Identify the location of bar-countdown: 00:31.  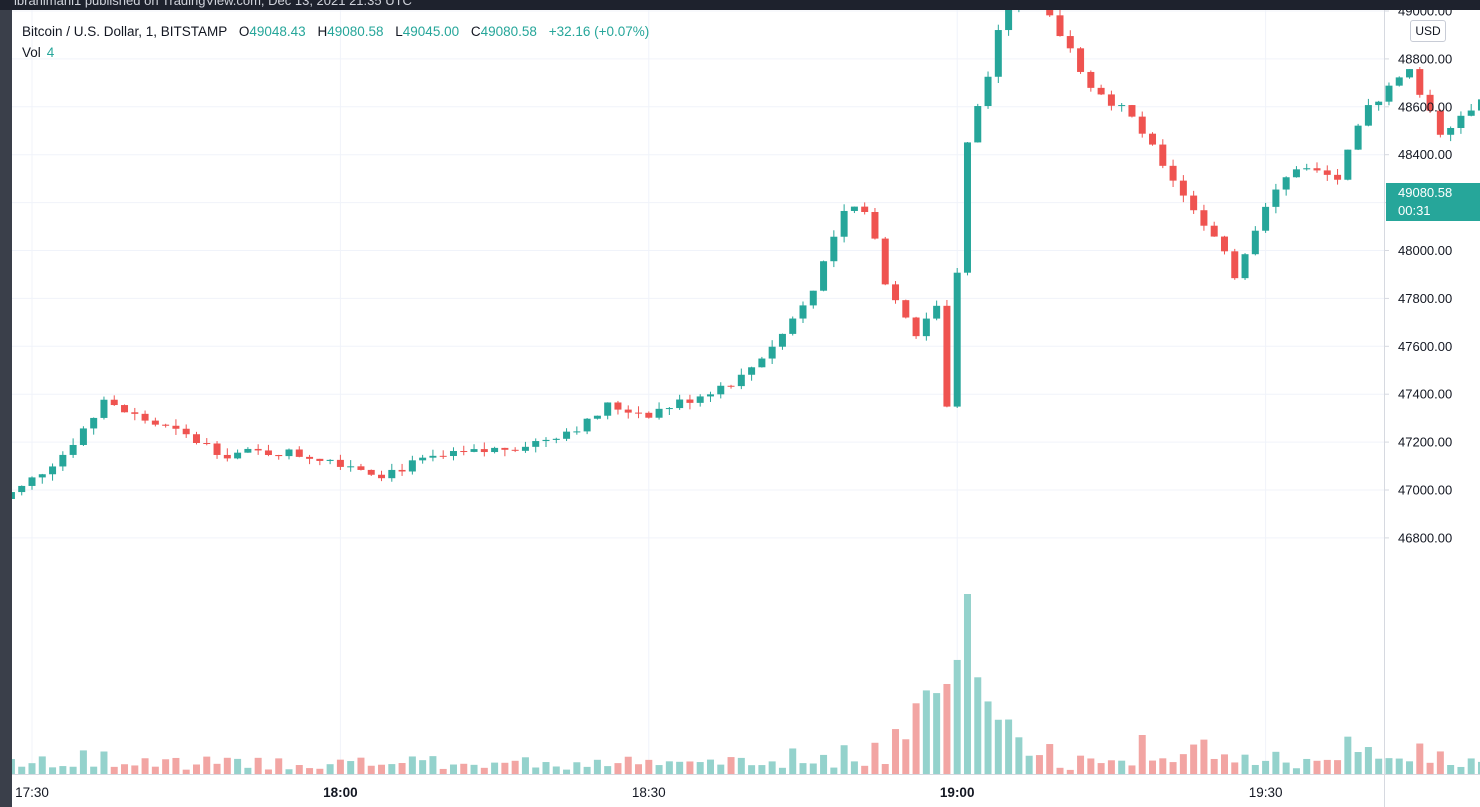
(1414, 210).